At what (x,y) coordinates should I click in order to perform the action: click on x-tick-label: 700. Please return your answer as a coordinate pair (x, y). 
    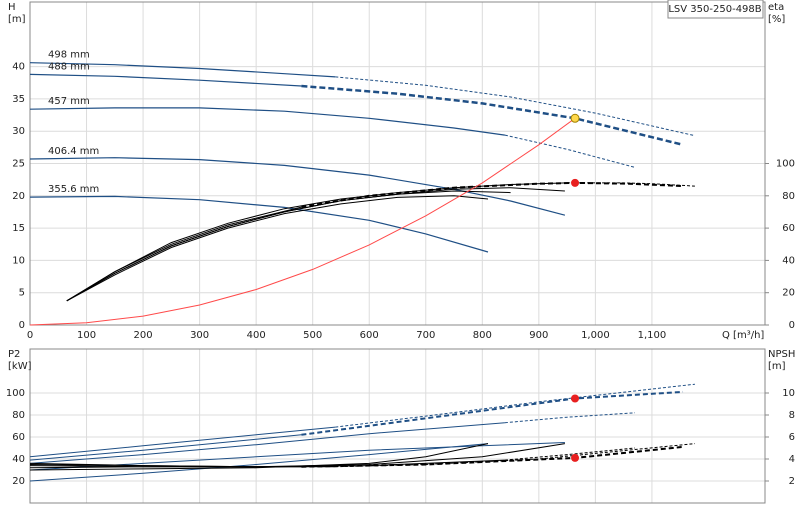
    Looking at the image, I should click on (425, 335).